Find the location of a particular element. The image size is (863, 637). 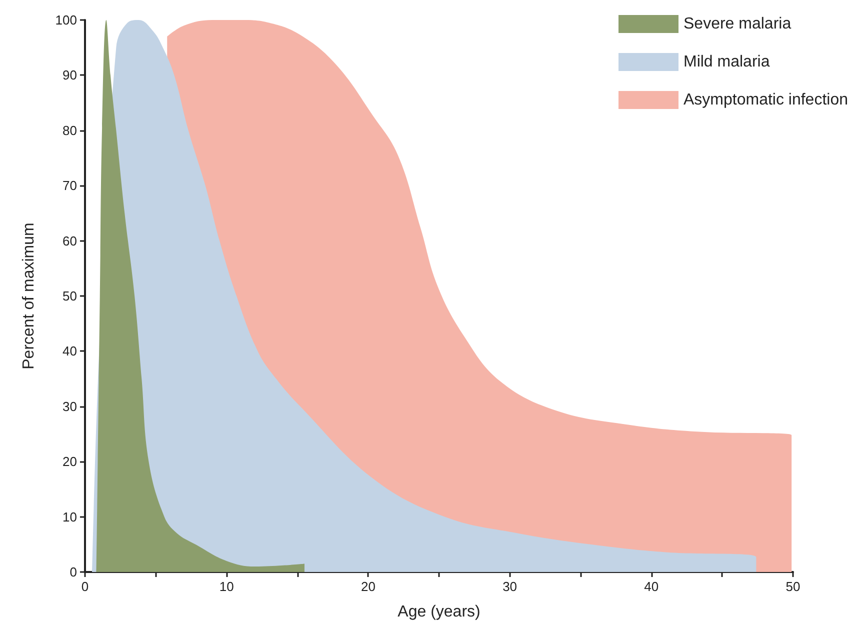

y-tick-label: 60 is located at coordinates (69, 240).